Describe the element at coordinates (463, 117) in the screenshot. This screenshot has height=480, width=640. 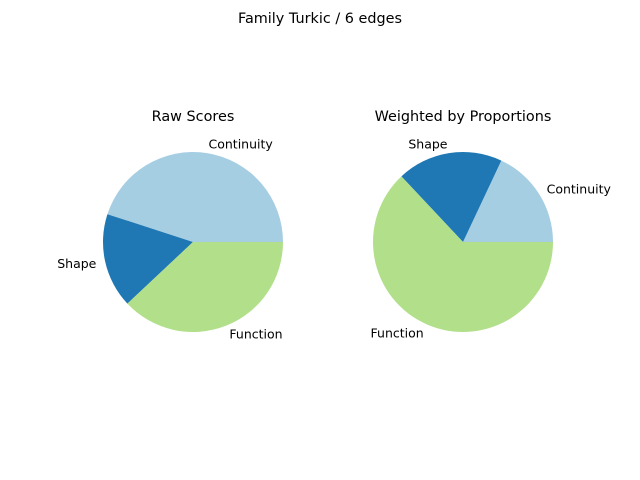
I see `pie-title-weighted-by-proportions: Weighted by Proportions` at that location.